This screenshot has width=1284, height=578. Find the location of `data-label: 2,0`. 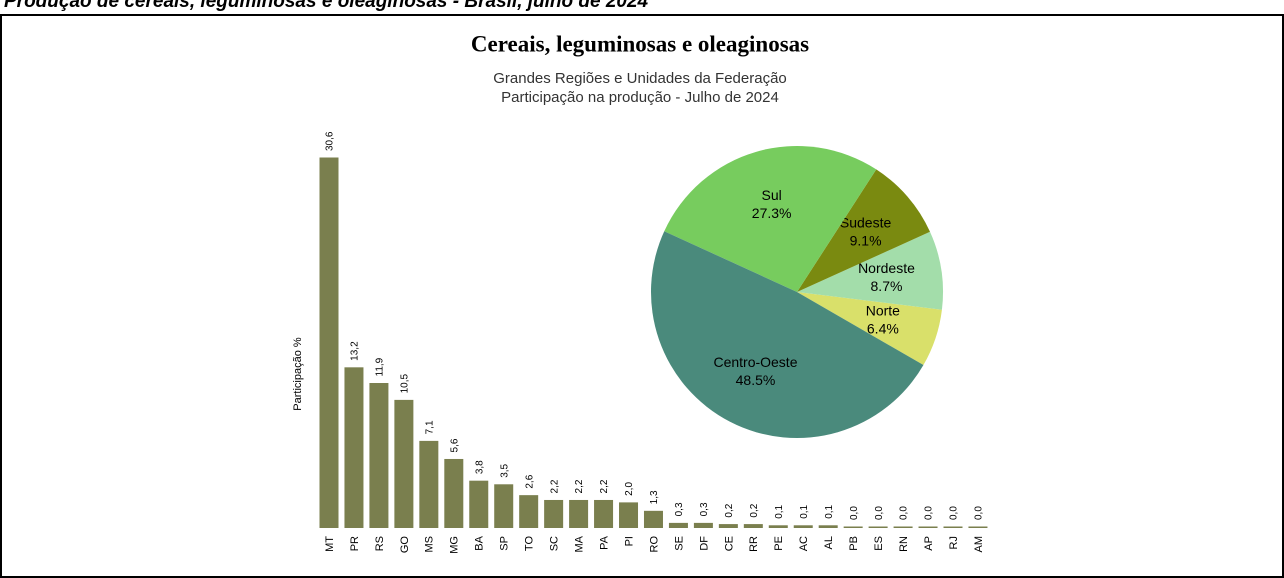

data-label: 2,0 is located at coordinates (629, 489).